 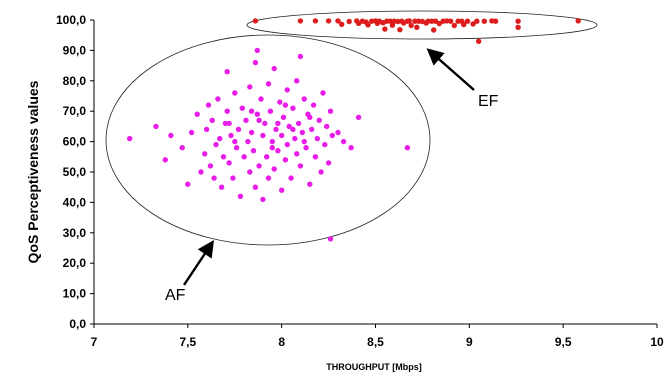 What do you see at coordinates (75, 81) in the screenshot?
I see `y-tick-label: 80,0` at bounding box center [75, 81].